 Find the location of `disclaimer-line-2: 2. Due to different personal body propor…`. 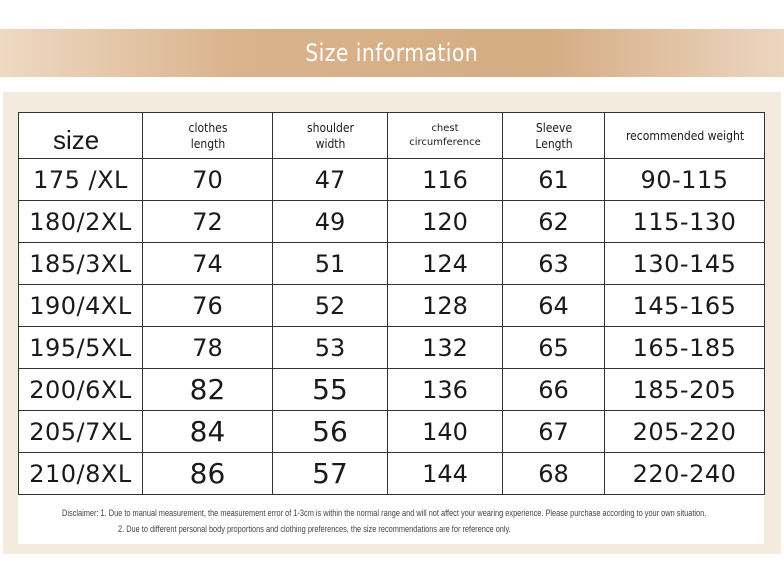

disclaimer-line-2: 2. Due to different personal body propor… is located at coordinates (314, 529).